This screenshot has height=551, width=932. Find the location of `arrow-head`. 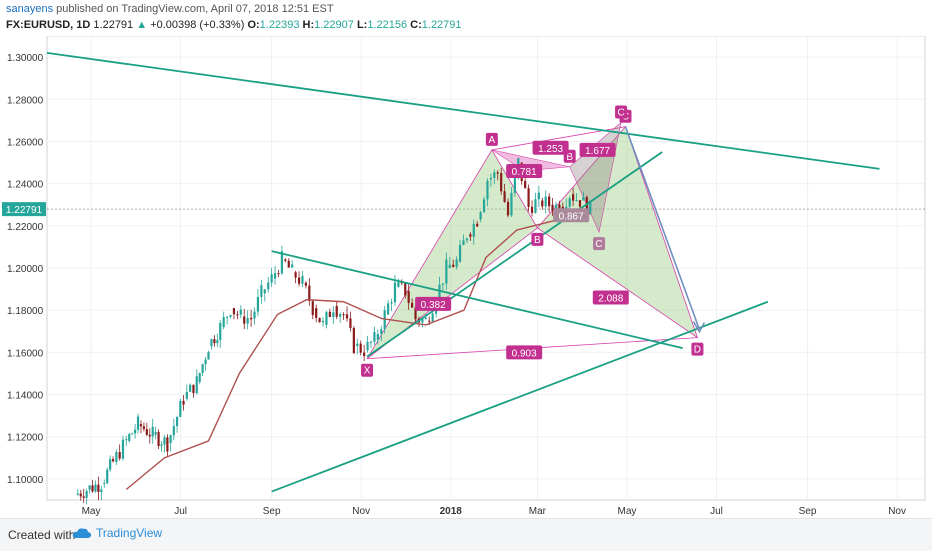

arrow-head is located at coordinates (699, 327).